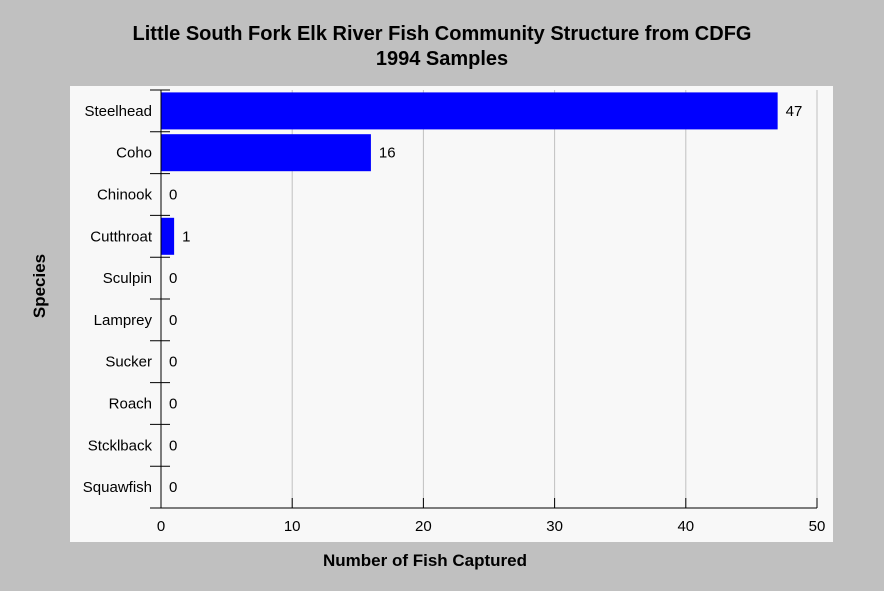  What do you see at coordinates (292, 526) in the screenshot?
I see `x-tick-label-10: 10` at bounding box center [292, 526].